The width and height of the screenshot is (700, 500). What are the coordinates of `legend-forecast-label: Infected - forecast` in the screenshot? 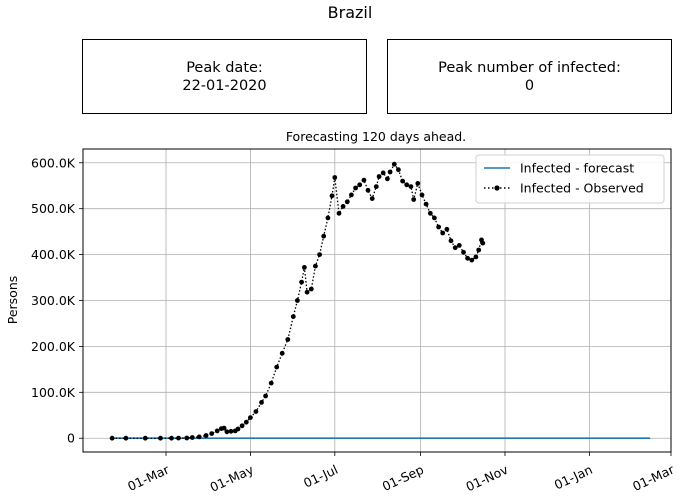 It's located at (577, 168).